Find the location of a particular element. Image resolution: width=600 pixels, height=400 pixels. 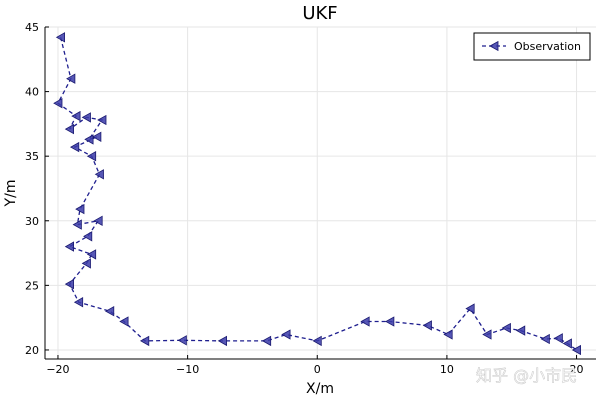

x-tick-label: −10 is located at coordinates (187, 369).